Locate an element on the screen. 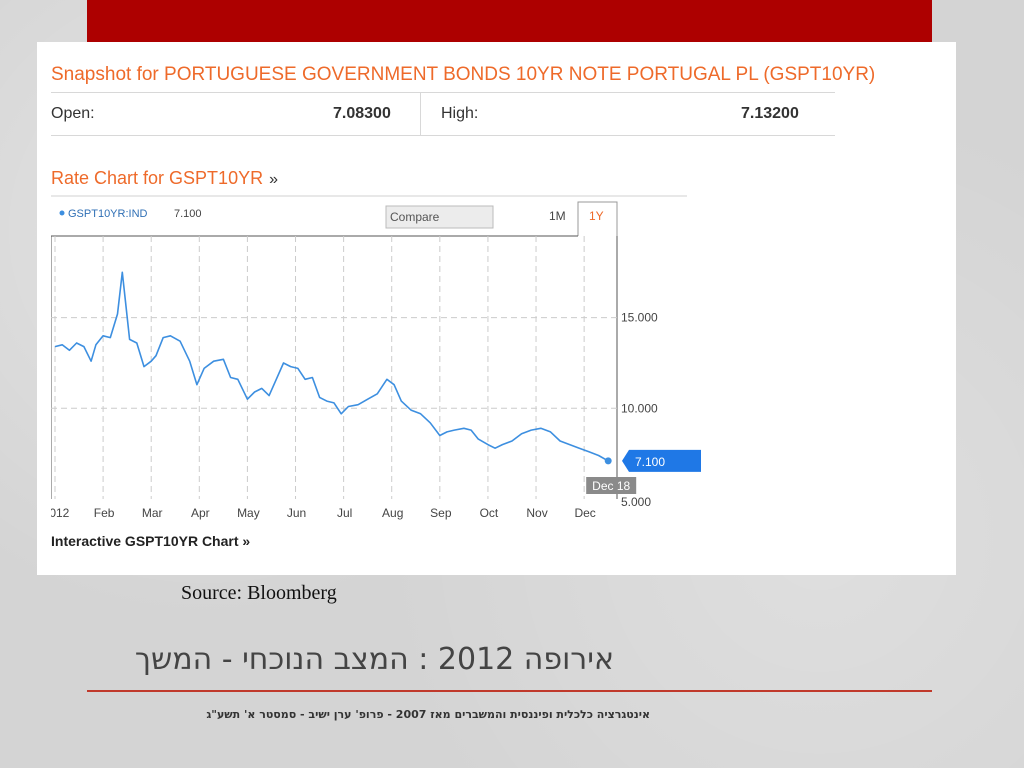 Image resolution: width=1024 pixels, height=768 pixels. interactive-chart-link-text: Interactive GSPT10YR Chart is located at coordinates (145, 541).